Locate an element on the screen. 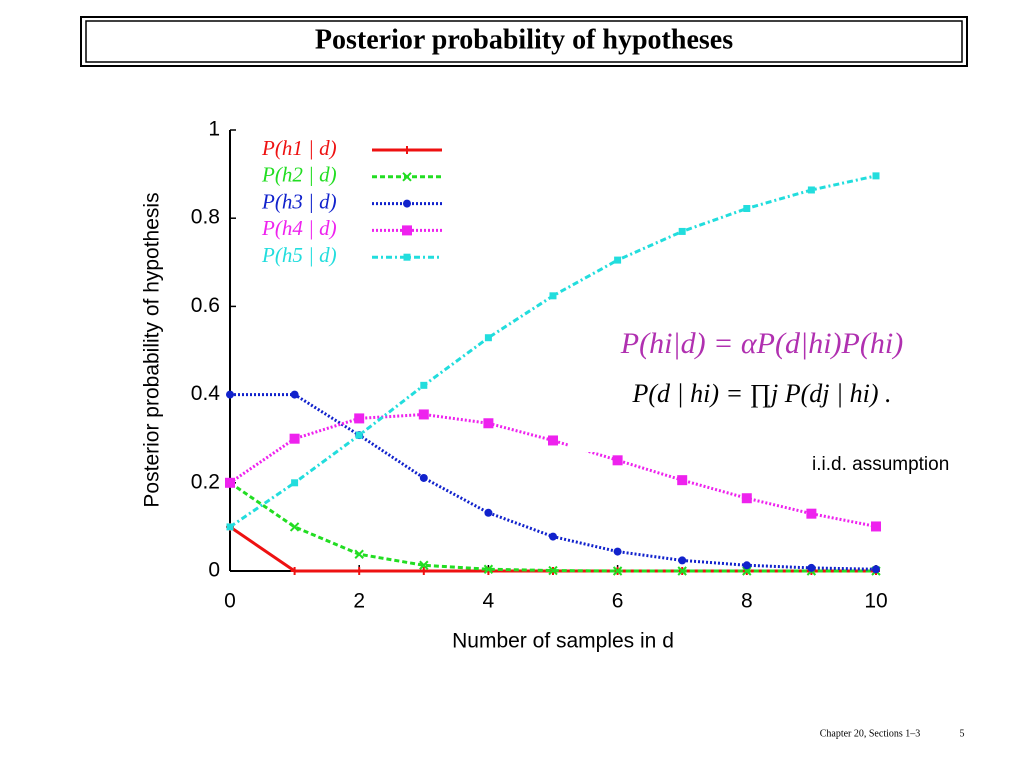 This screenshot has width=1024, height=773. y-tick-label: 0.6 is located at coordinates (205, 305).